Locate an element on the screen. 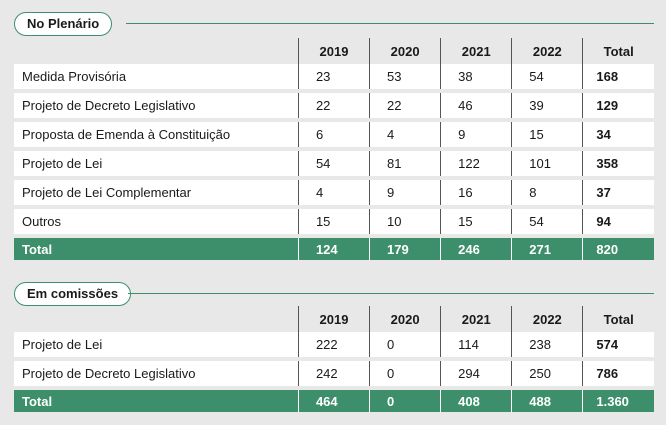 The width and height of the screenshot is (666, 425). cell-2019: 22 is located at coordinates (333, 106).